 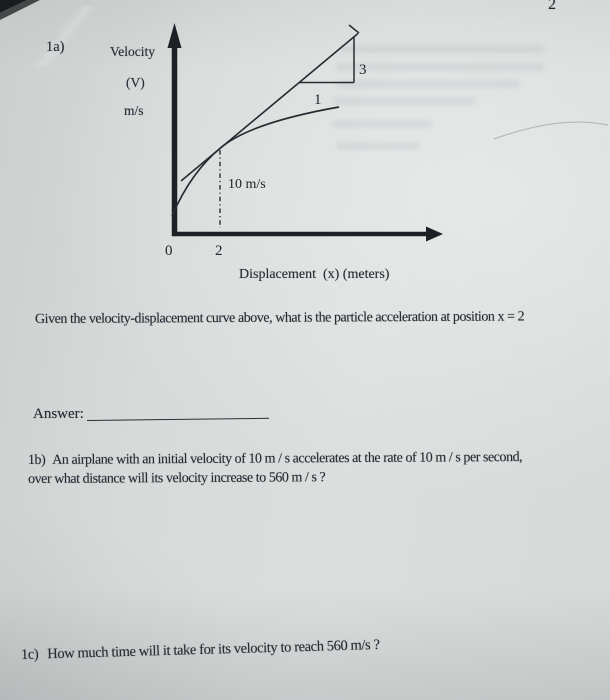 I want to click on y-axis-label-units: m/s, so click(x=134, y=110).